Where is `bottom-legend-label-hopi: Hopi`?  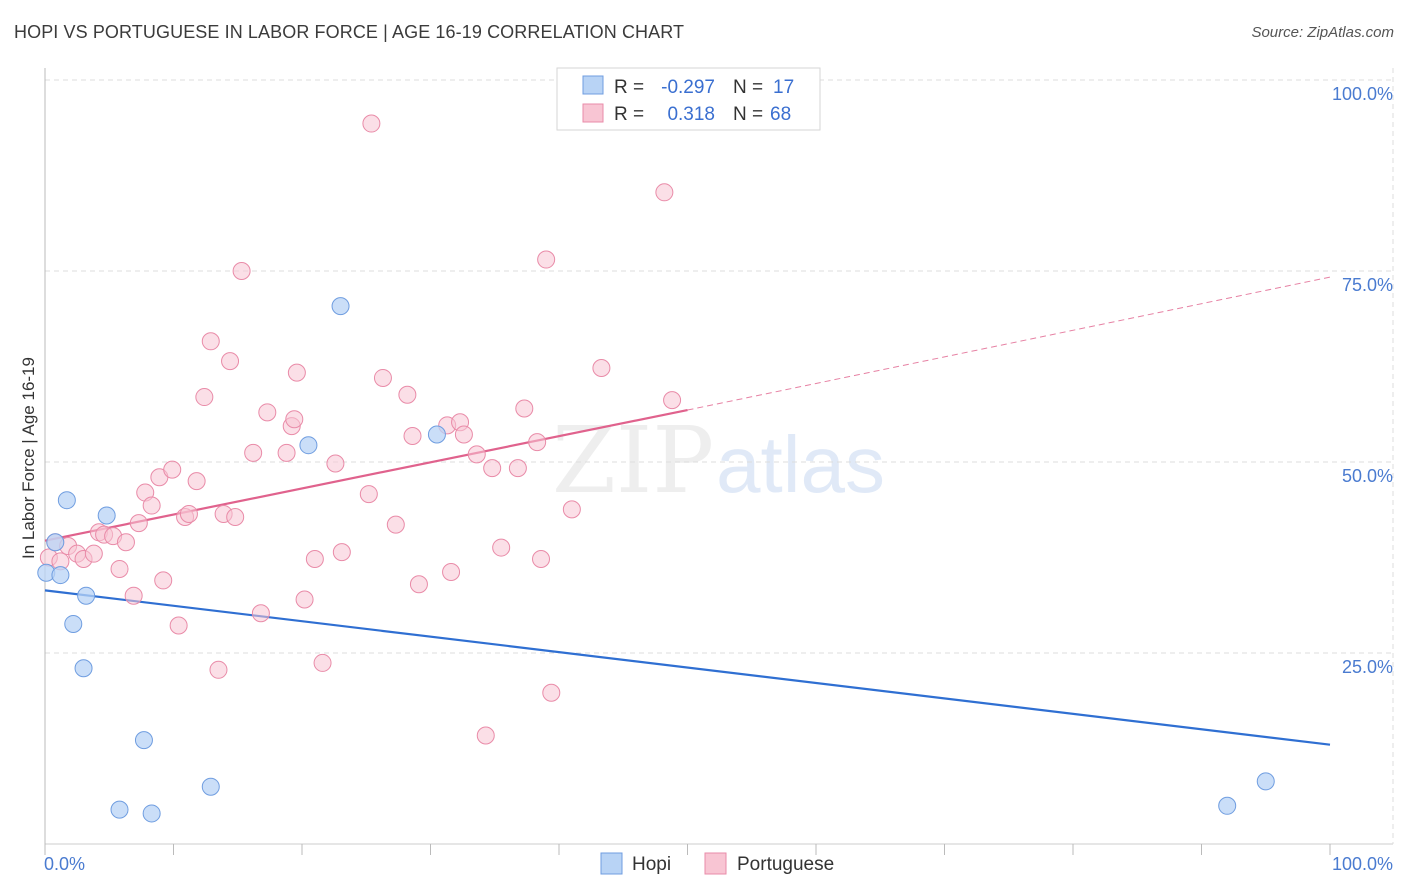
bottom-legend-label-hopi: Hopi is located at coordinates (651, 864).